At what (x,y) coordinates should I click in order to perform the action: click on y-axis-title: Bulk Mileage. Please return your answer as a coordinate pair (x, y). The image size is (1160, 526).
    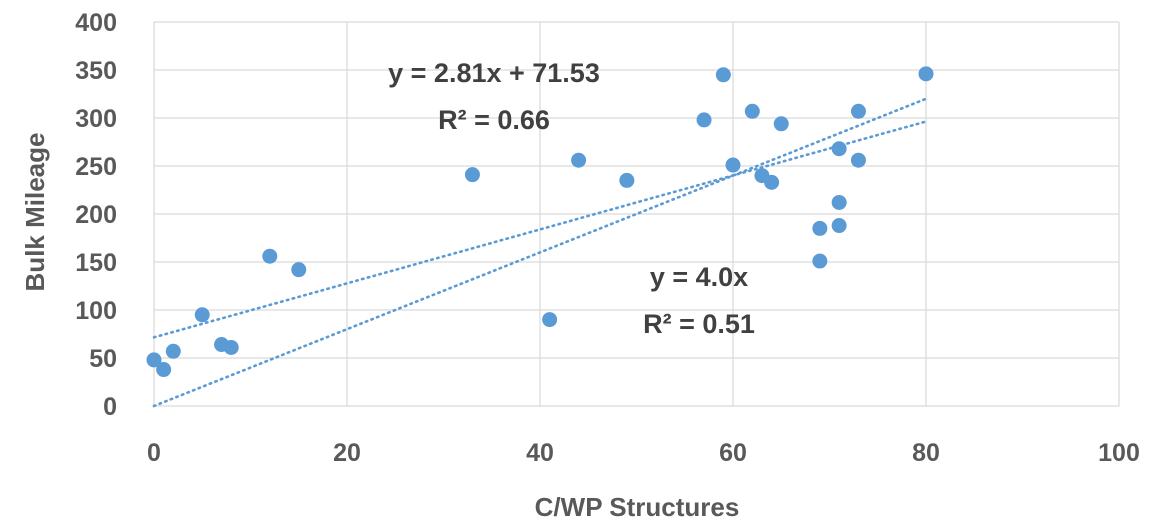
    Looking at the image, I should click on (35, 212).